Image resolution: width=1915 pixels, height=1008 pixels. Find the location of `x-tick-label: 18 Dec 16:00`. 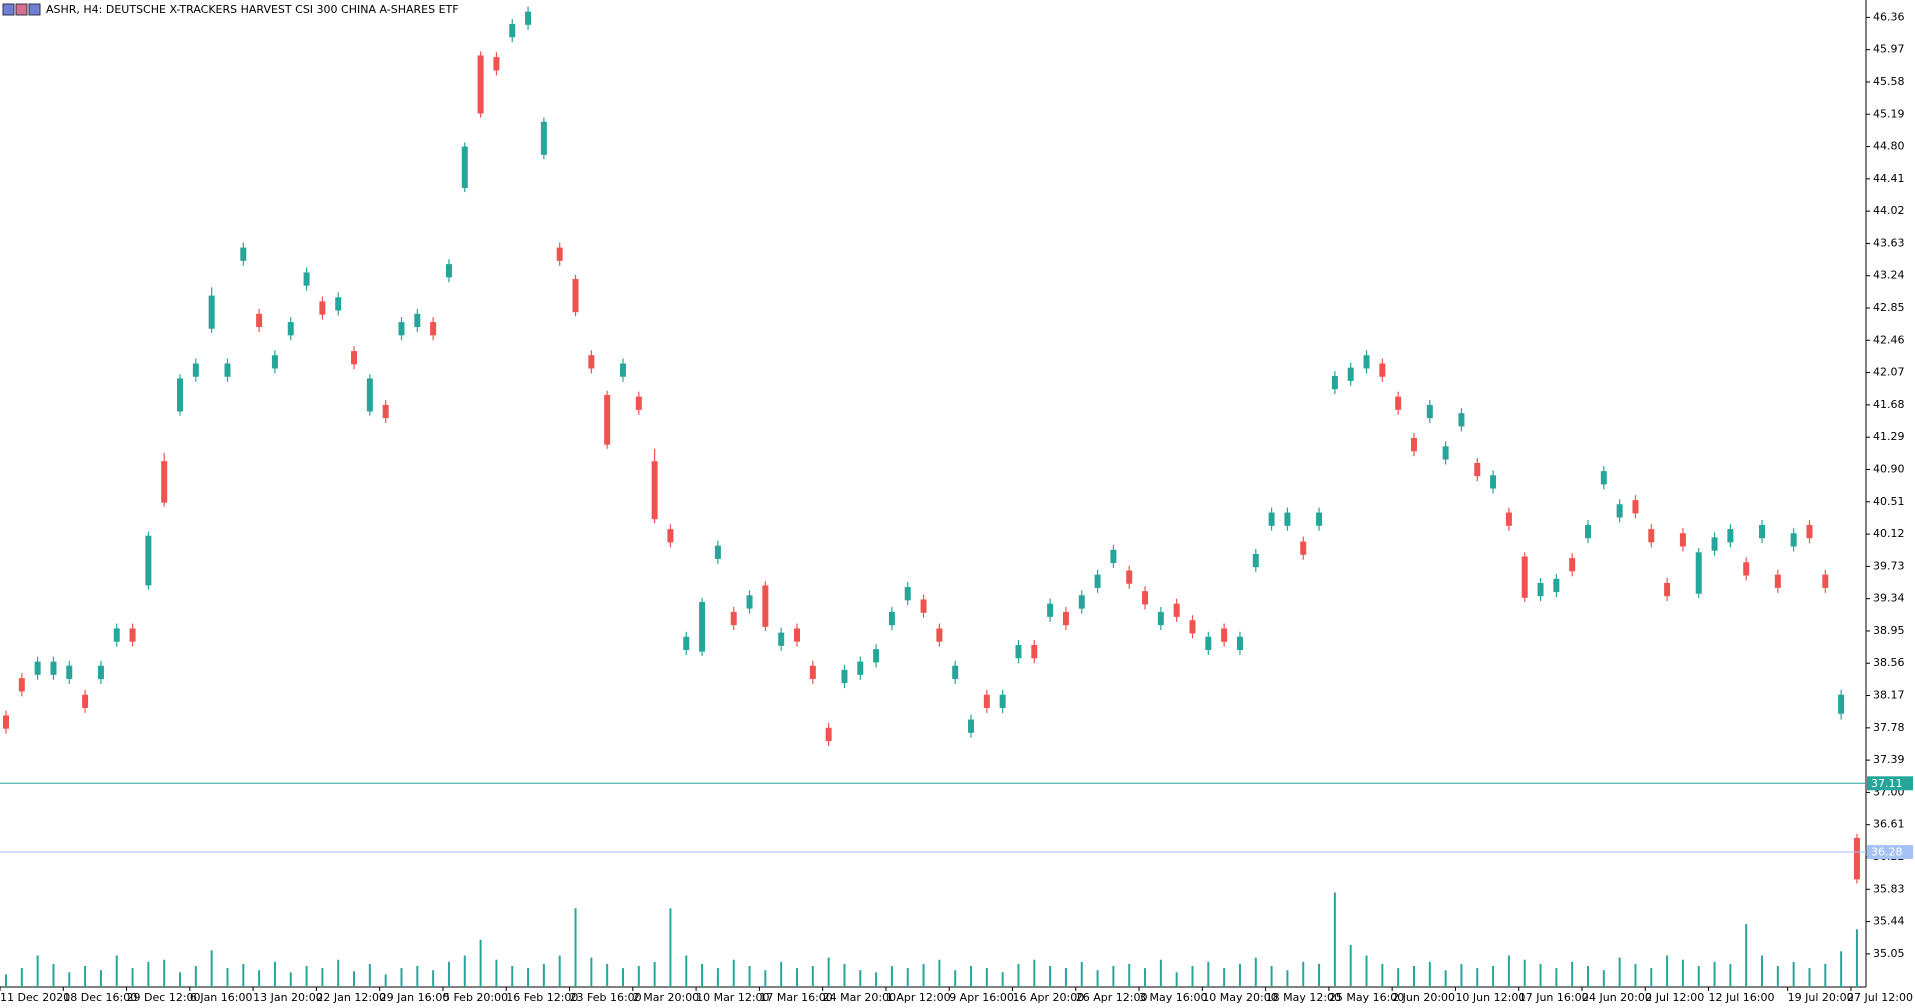

x-tick-label: 18 Dec 16:00 is located at coordinates (100, 997).